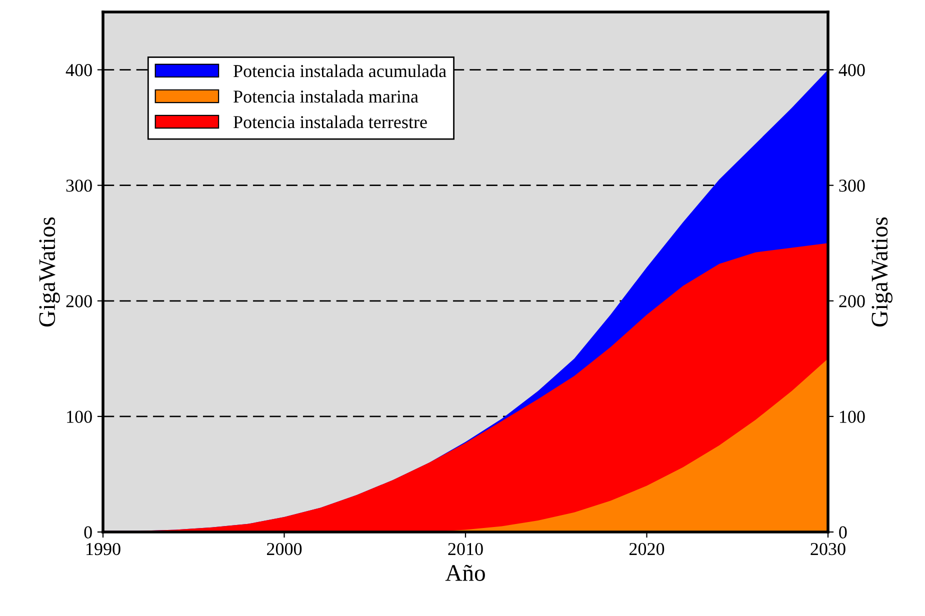 This screenshot has width=925, height=616. I want to click on x-tick-label: 1990, so click(103, 549).